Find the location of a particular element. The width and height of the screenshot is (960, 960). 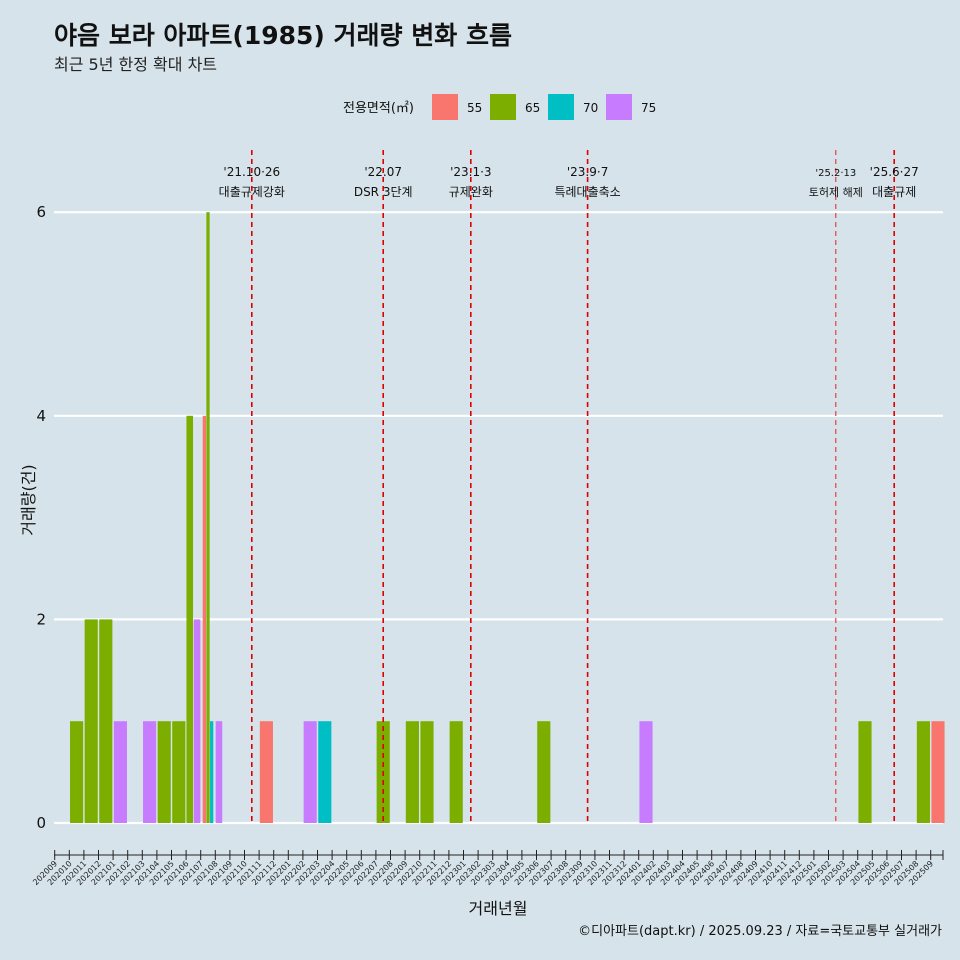

x-axis-title: 거래년월 is located at coordinates (498, 908).